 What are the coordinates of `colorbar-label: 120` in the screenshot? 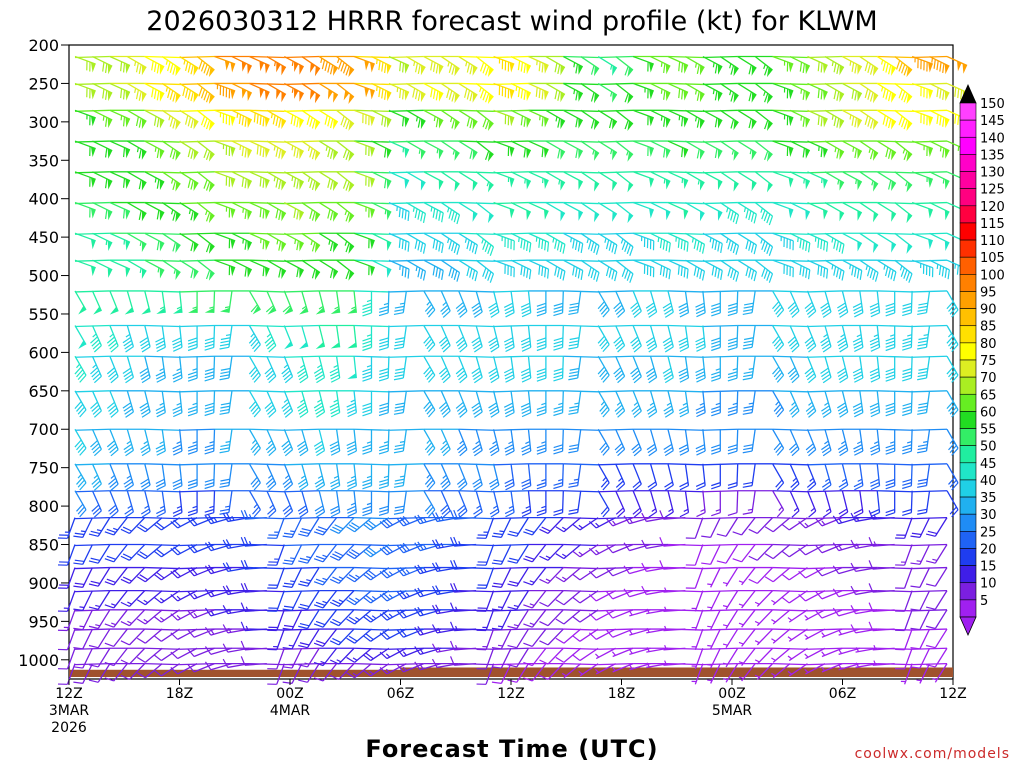 It's located at (992, 207).